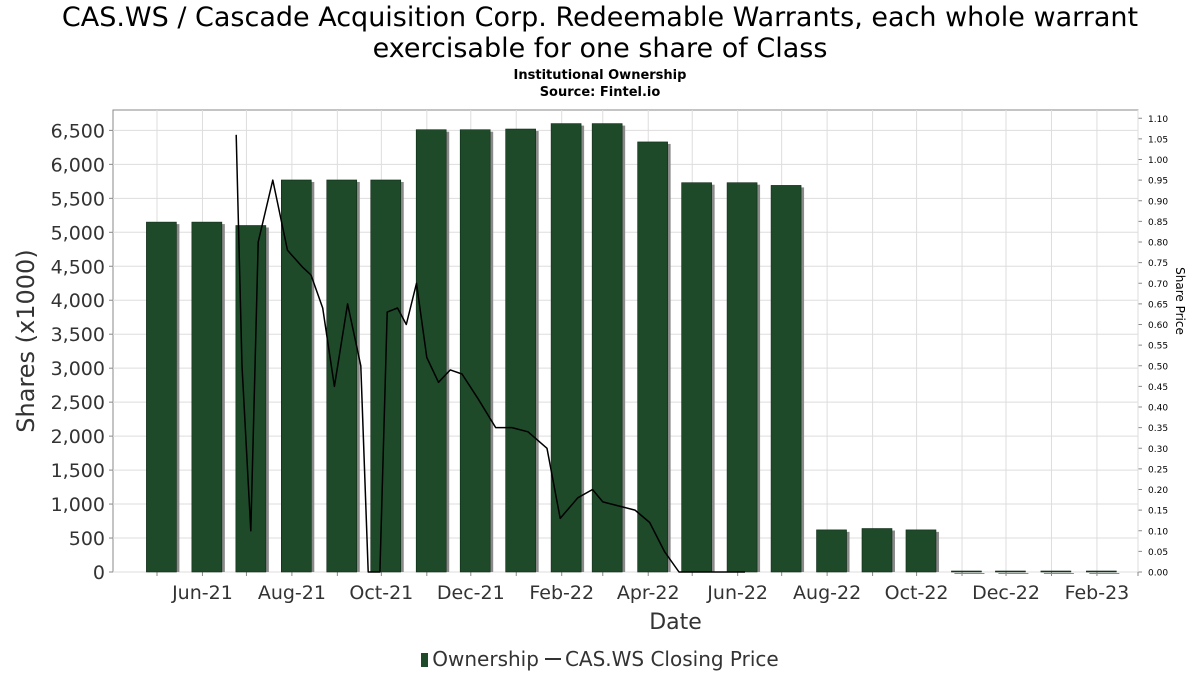 The width and height of the screenshot is (1200, 675). I want to click on y2-tick-label: 0.55, so click(1158, 347).